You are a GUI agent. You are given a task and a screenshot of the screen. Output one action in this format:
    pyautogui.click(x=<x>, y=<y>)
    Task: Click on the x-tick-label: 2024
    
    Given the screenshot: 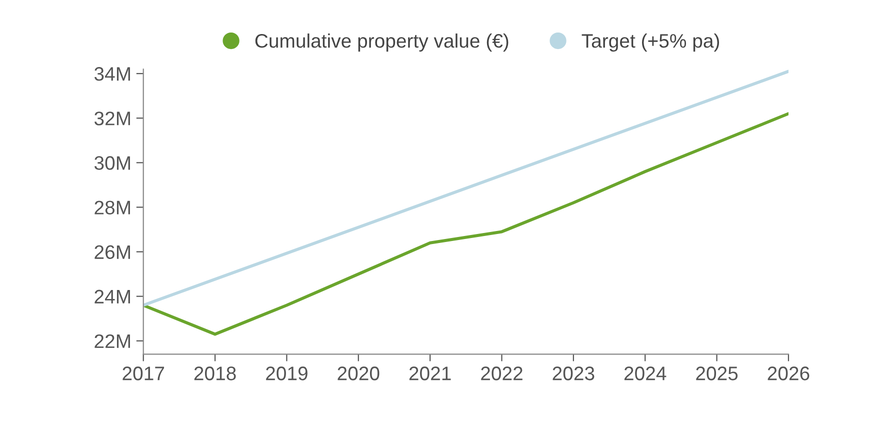 What is the action you would take?
    pyautogui.click(x=645, y=373)
    